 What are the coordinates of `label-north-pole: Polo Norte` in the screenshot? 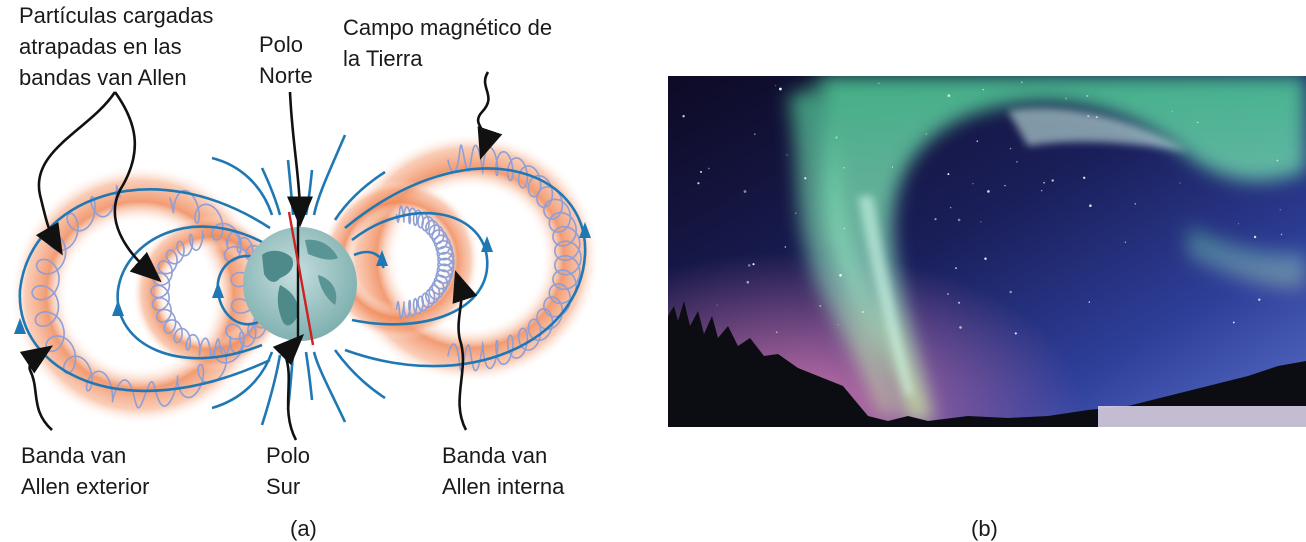 It's located at (286, 60).